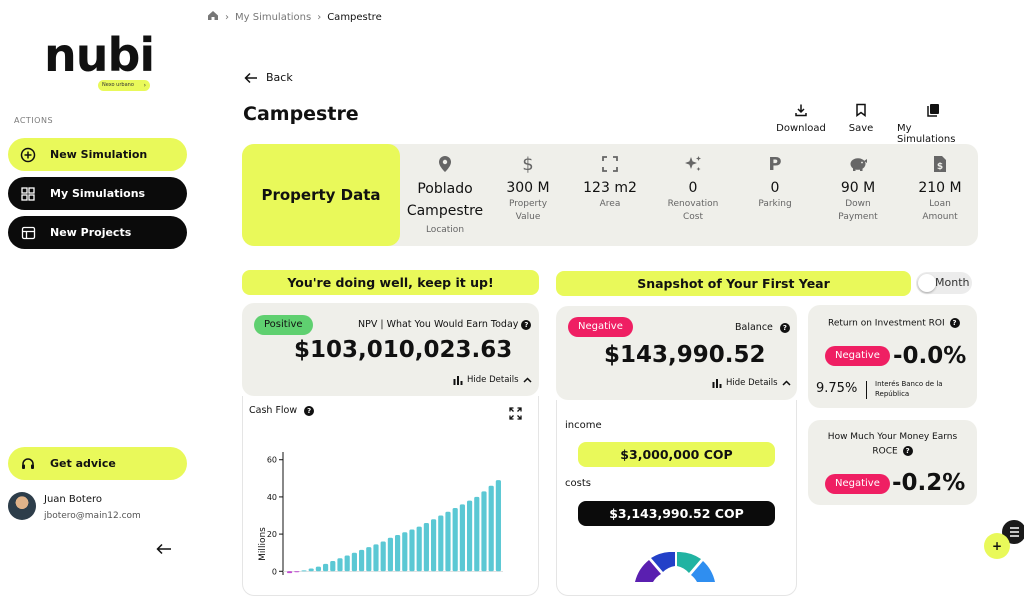 This screenshot has height=596, width=1024. I want to click on avatar, so click(22, 506).